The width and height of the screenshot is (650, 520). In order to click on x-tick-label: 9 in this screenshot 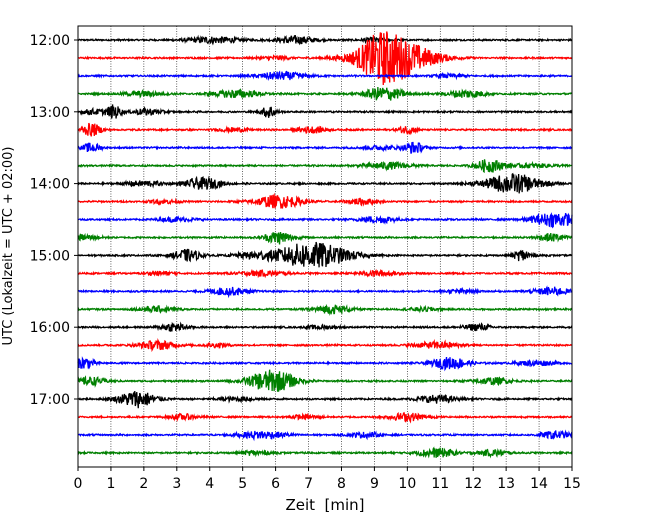, I will do `click(374, 484)`.